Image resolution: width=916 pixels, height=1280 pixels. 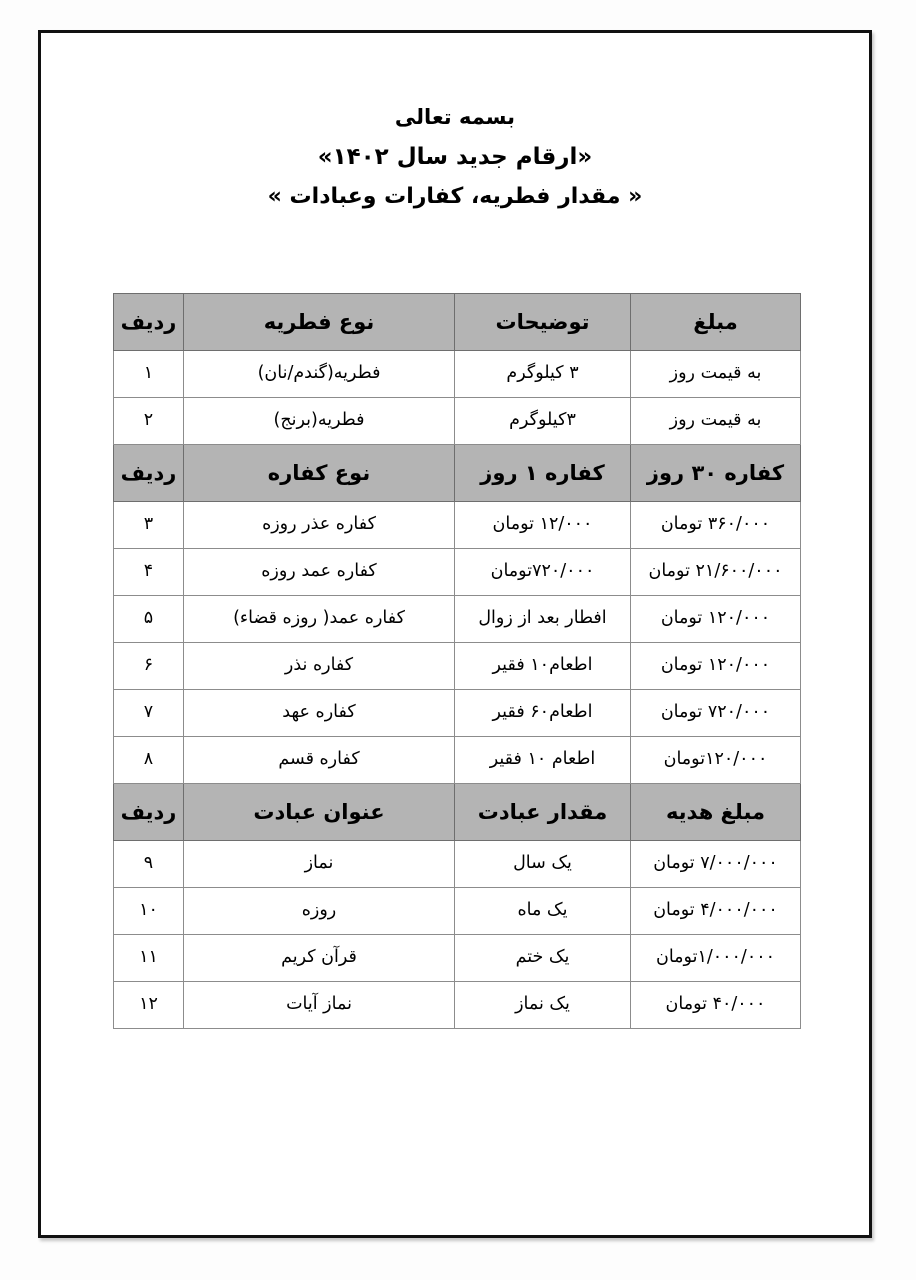 What do you see at coordinates (715, 321) in the screenshot?
I see `column-header-amount-label: مبلغ` at bounding box center [715, 321].